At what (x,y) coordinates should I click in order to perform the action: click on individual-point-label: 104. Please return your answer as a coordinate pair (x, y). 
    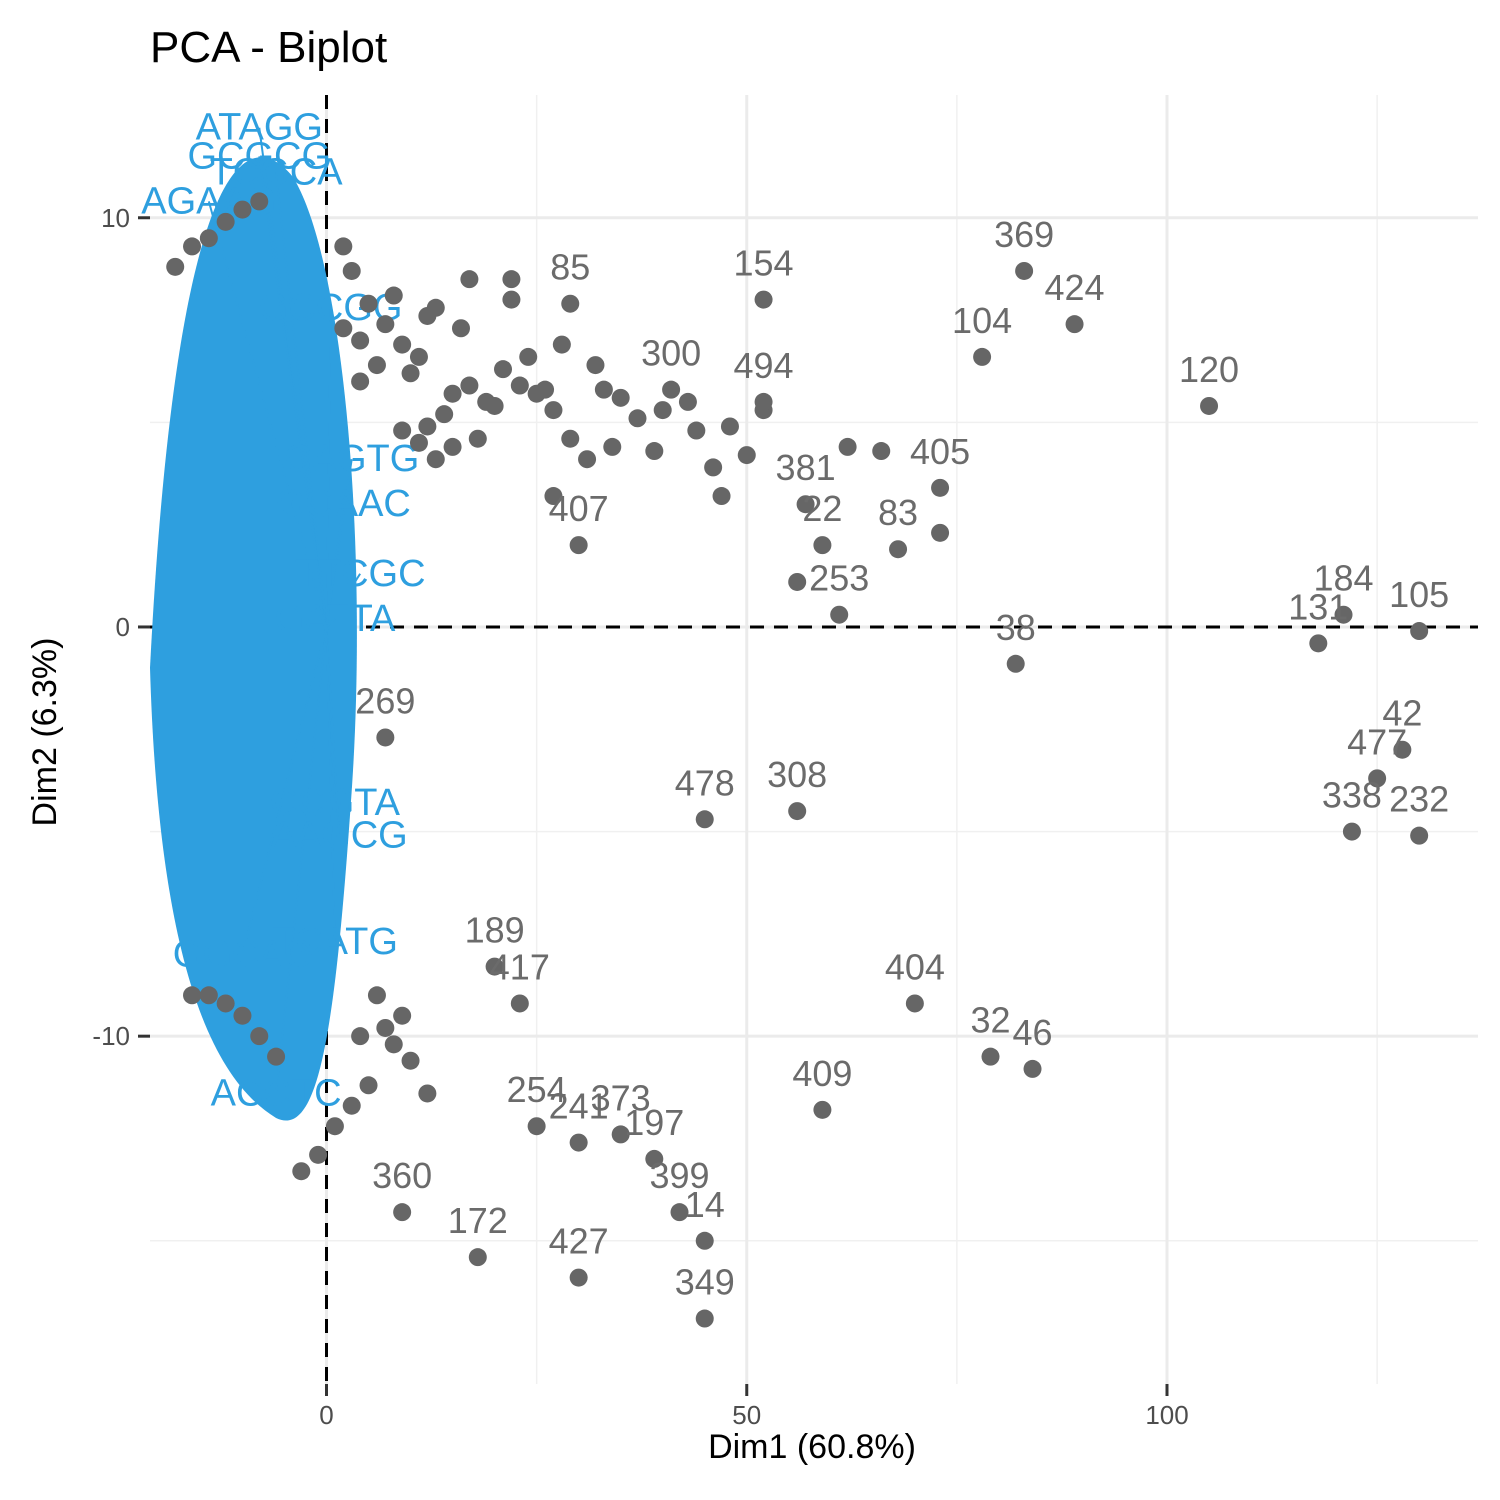
    Looking at the image, I should click on (982, 320).